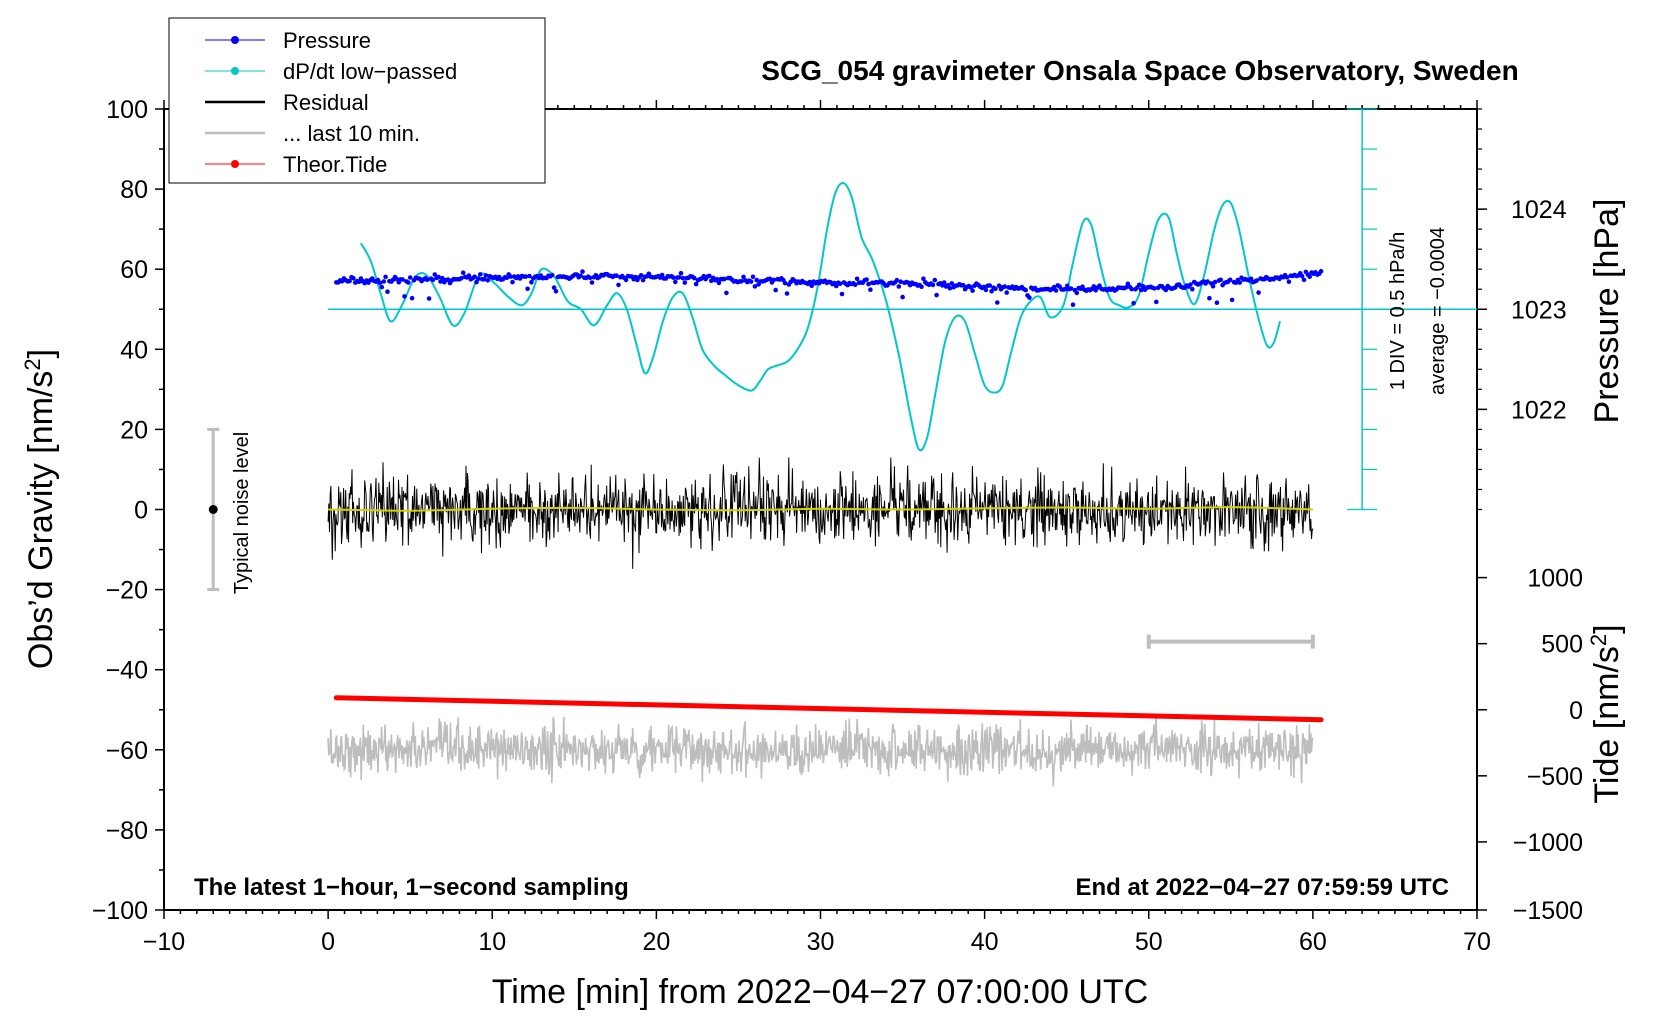  Describe the element at coordinates (656, 942) in the screenshot. I see `x-tick-label: 20` at that location.